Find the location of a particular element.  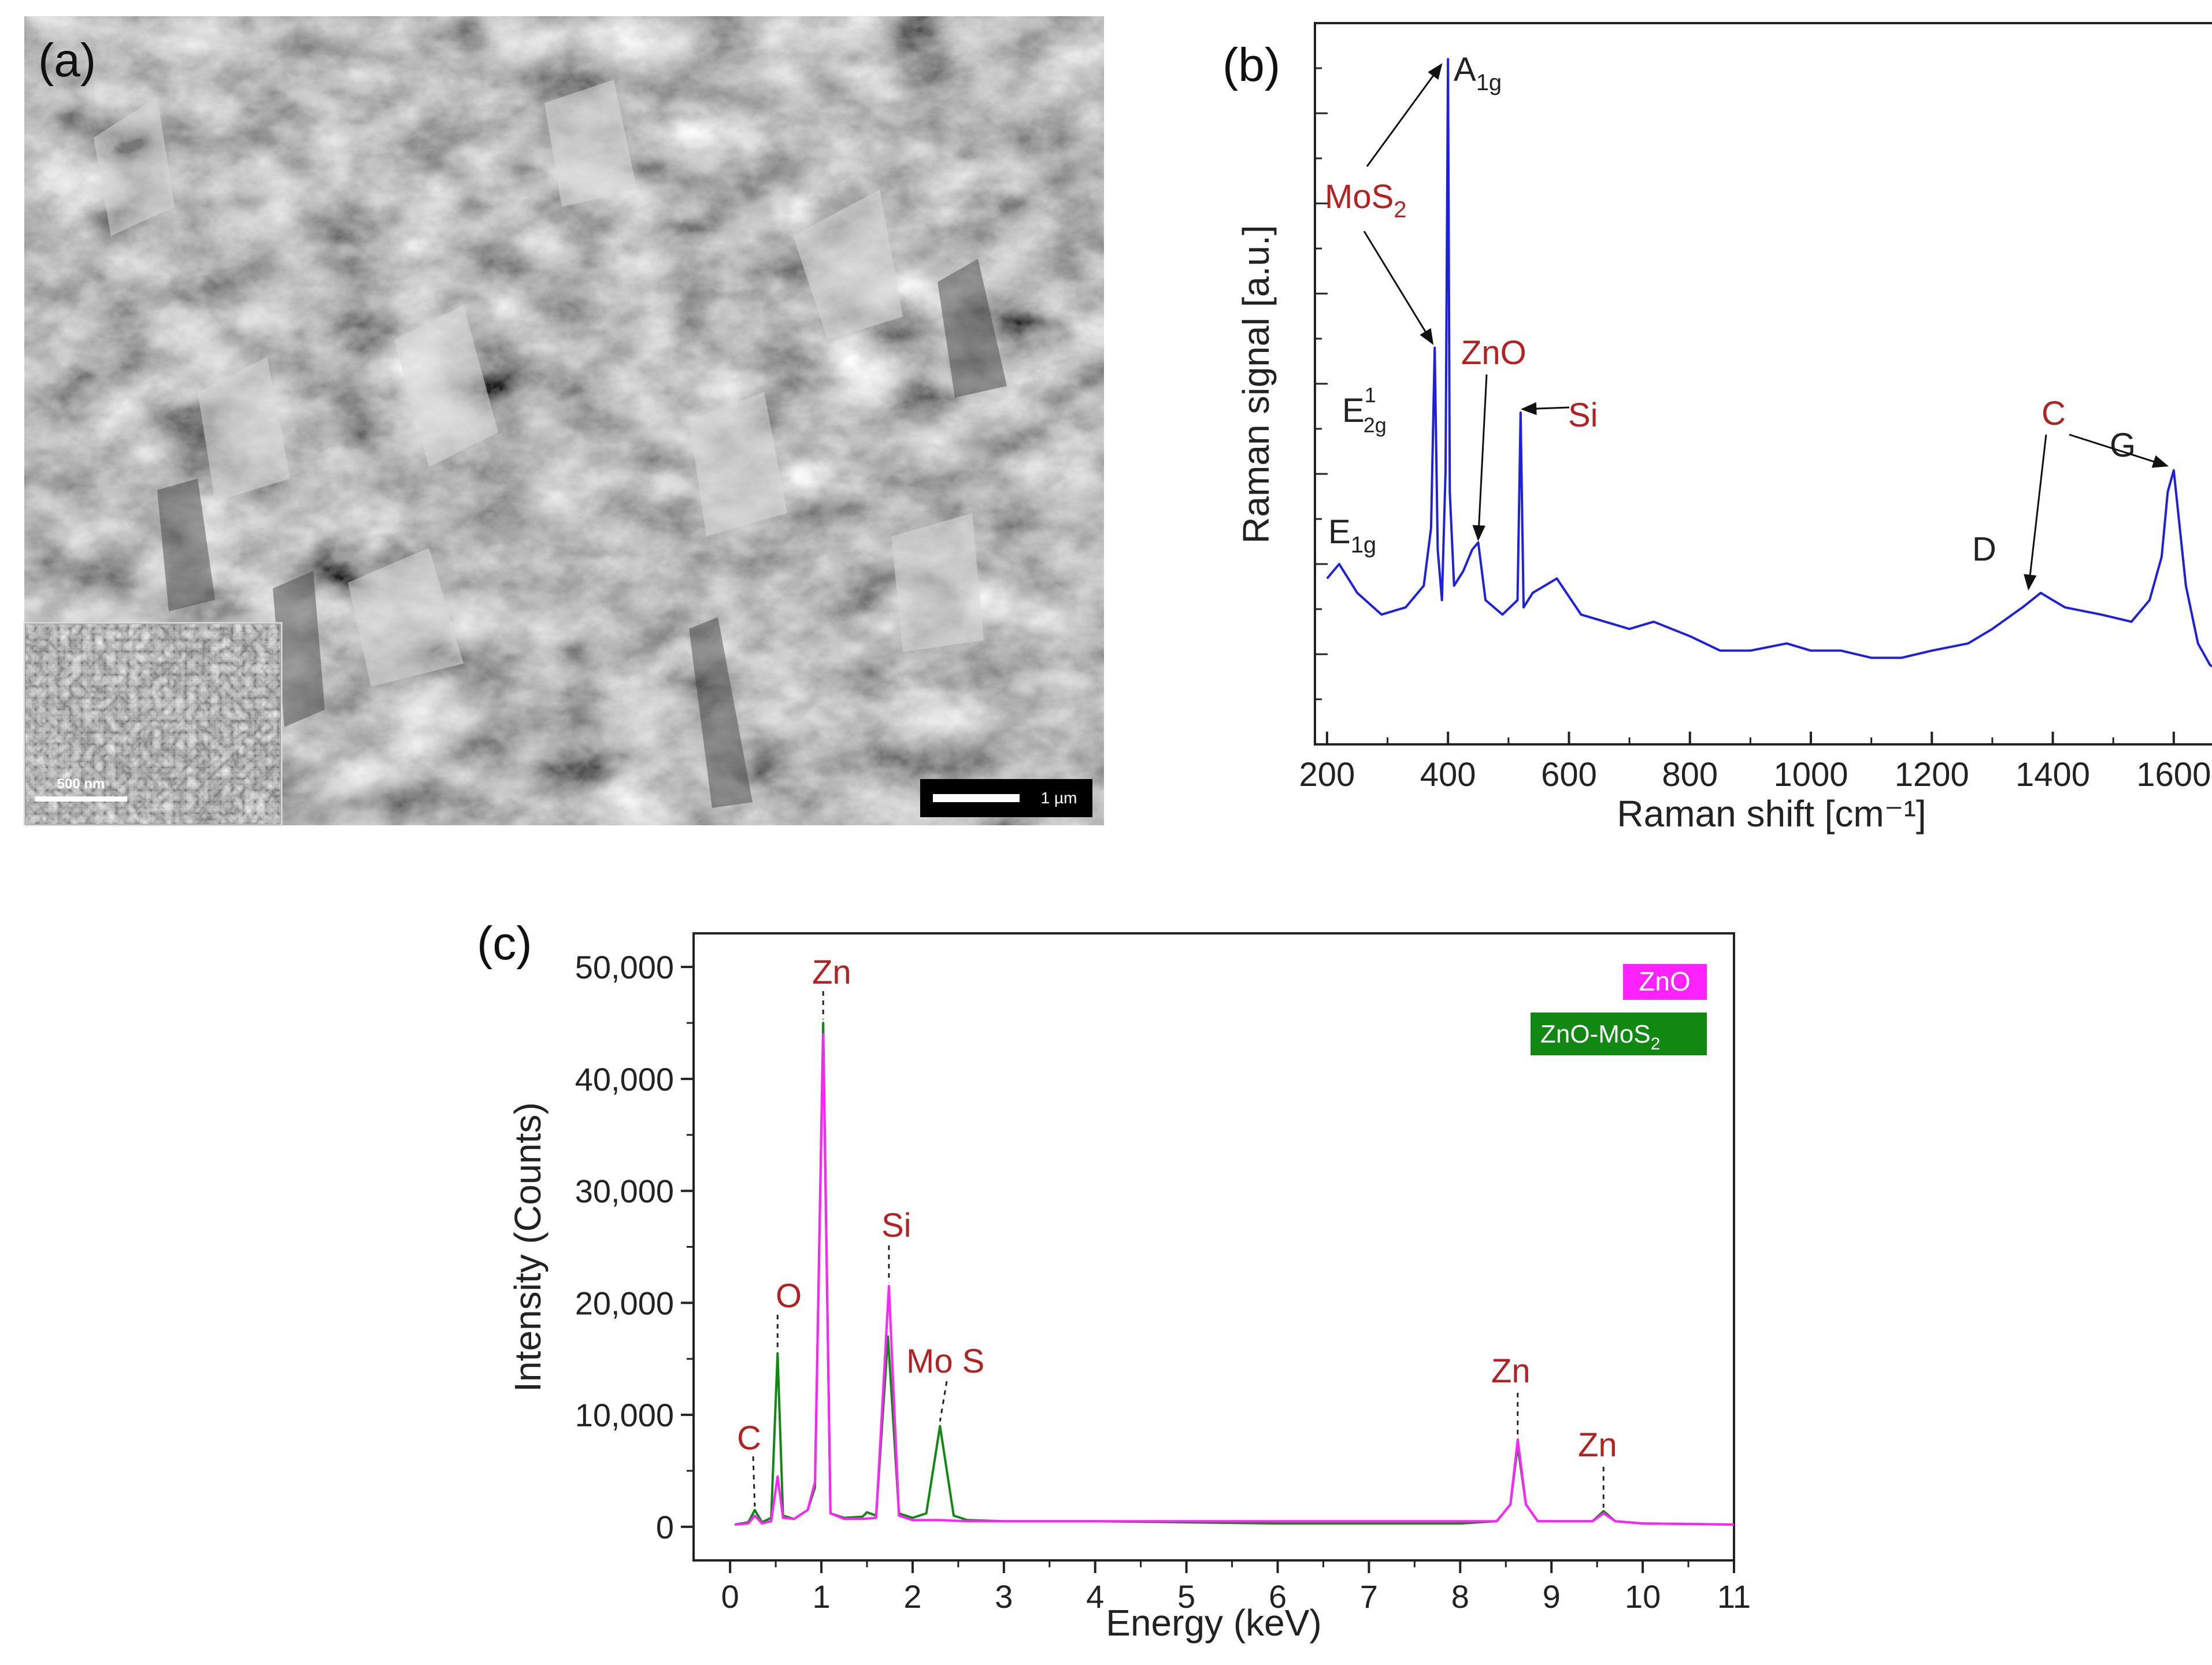

raman-label-e1g: E1g is located at coordinates (1352, 535).